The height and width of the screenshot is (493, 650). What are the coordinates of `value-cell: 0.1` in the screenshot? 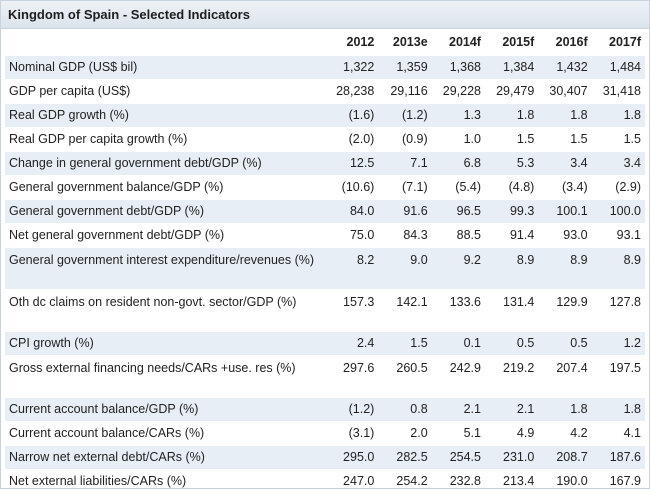 It's located at (458, 344).